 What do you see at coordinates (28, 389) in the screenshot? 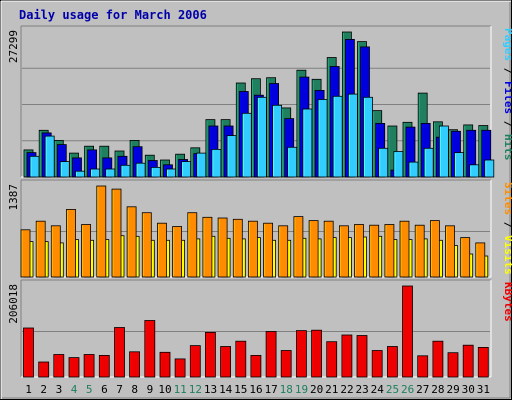
I see `x-tick-label-day-1: 1` at bounding box center [28, 389].